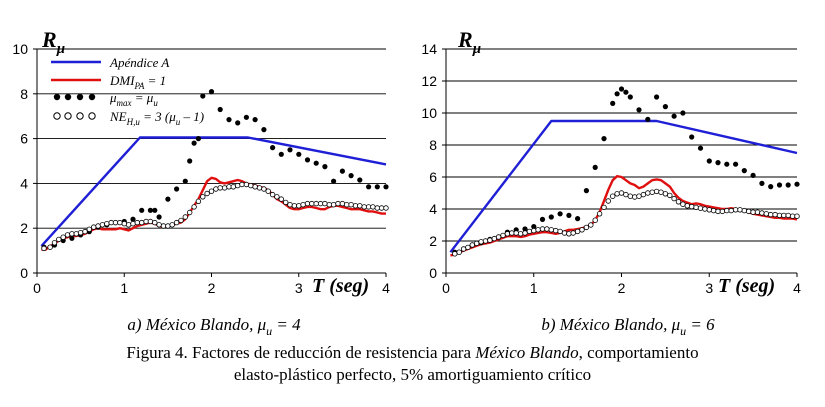  I want to click on x-tick-label: 3, so click(709, 288).